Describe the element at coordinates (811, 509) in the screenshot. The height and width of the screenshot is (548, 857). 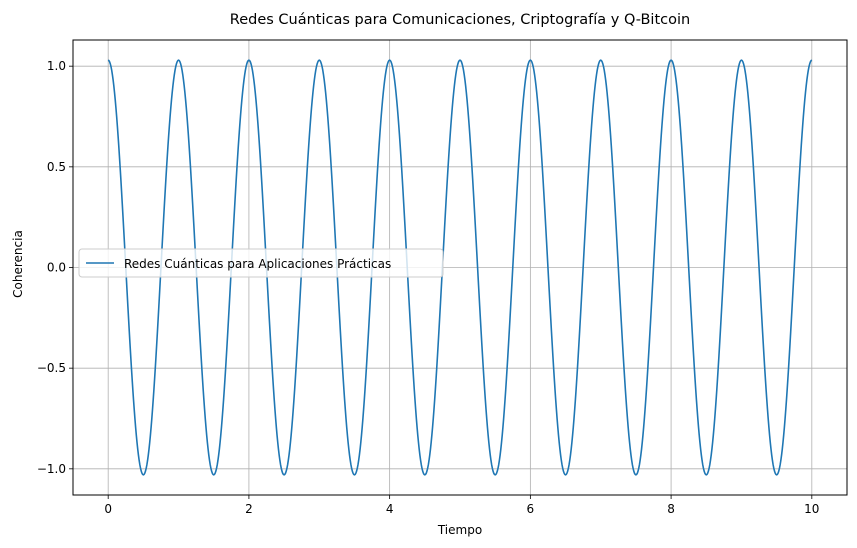
I see `x-tick-label: 10` at that location.